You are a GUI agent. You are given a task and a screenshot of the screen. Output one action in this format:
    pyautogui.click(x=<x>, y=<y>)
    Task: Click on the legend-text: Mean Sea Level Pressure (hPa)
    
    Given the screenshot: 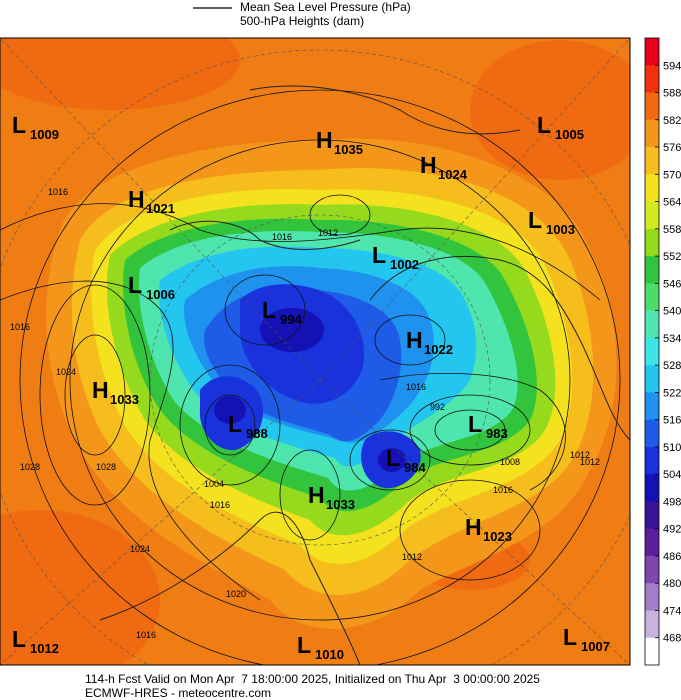 What is the action you would take?
    pyautogui.click(x=325, y=7)
    